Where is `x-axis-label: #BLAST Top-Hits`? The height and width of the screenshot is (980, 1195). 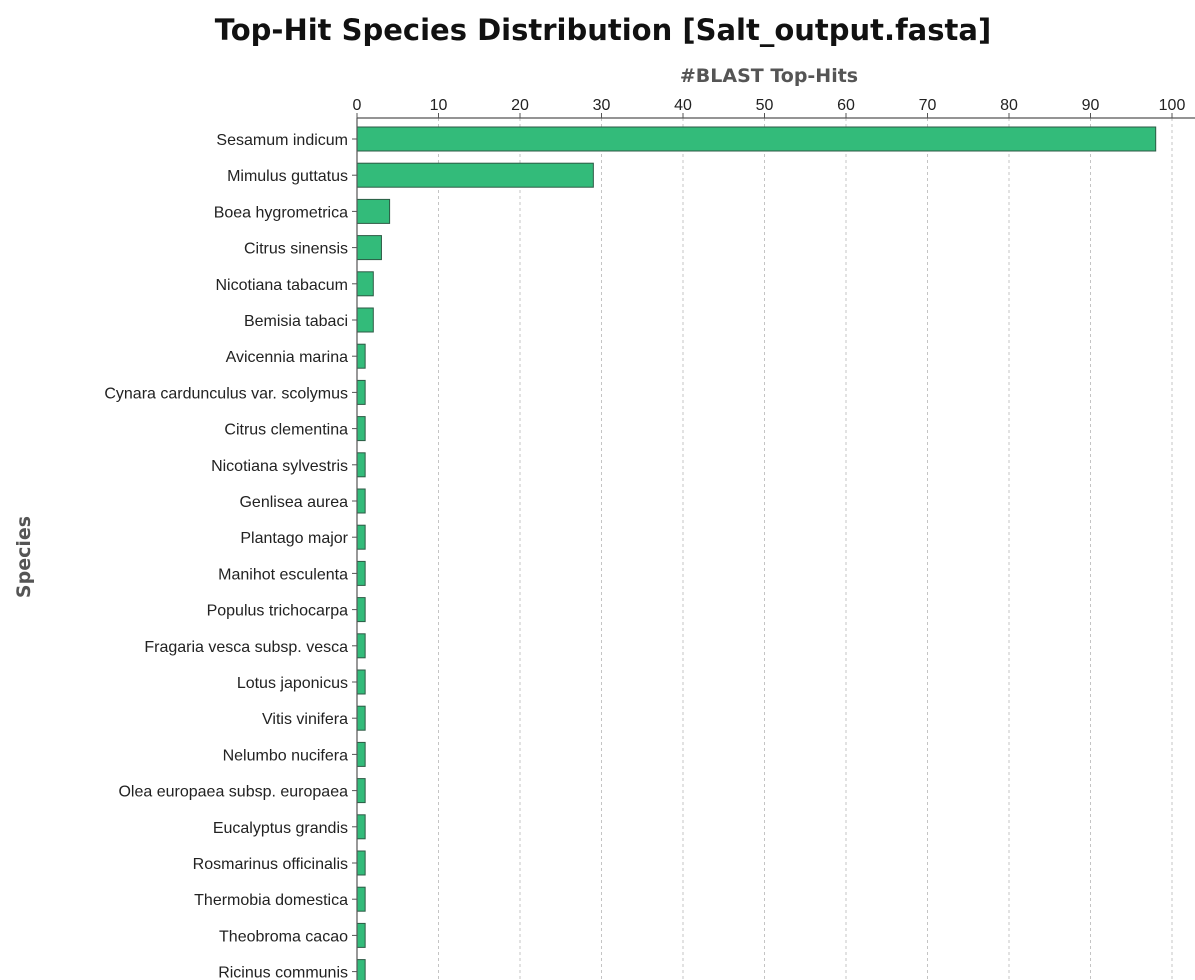
x-axis-label: #BLAST Top-Hits is located at coordinates (769, 76).